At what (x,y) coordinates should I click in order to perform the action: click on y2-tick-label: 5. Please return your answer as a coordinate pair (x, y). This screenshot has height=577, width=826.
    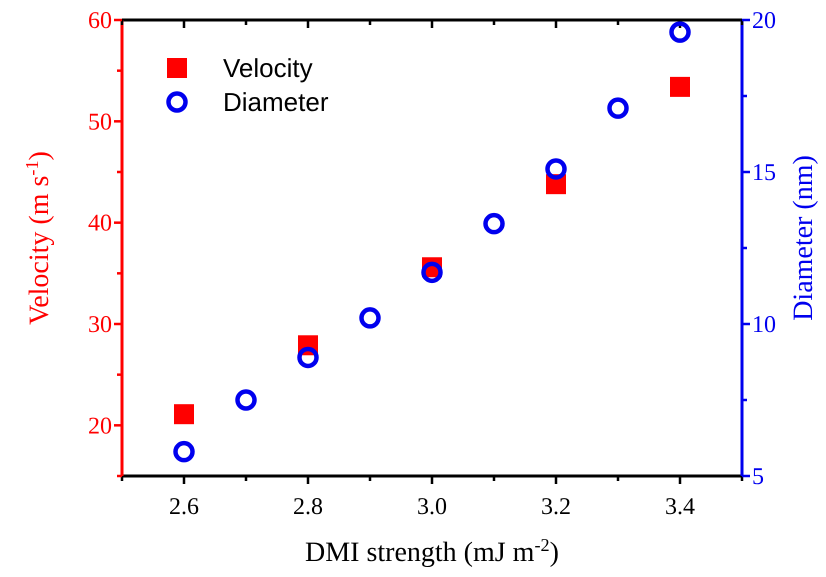
    Looking at the image, I should click on (758, 477).